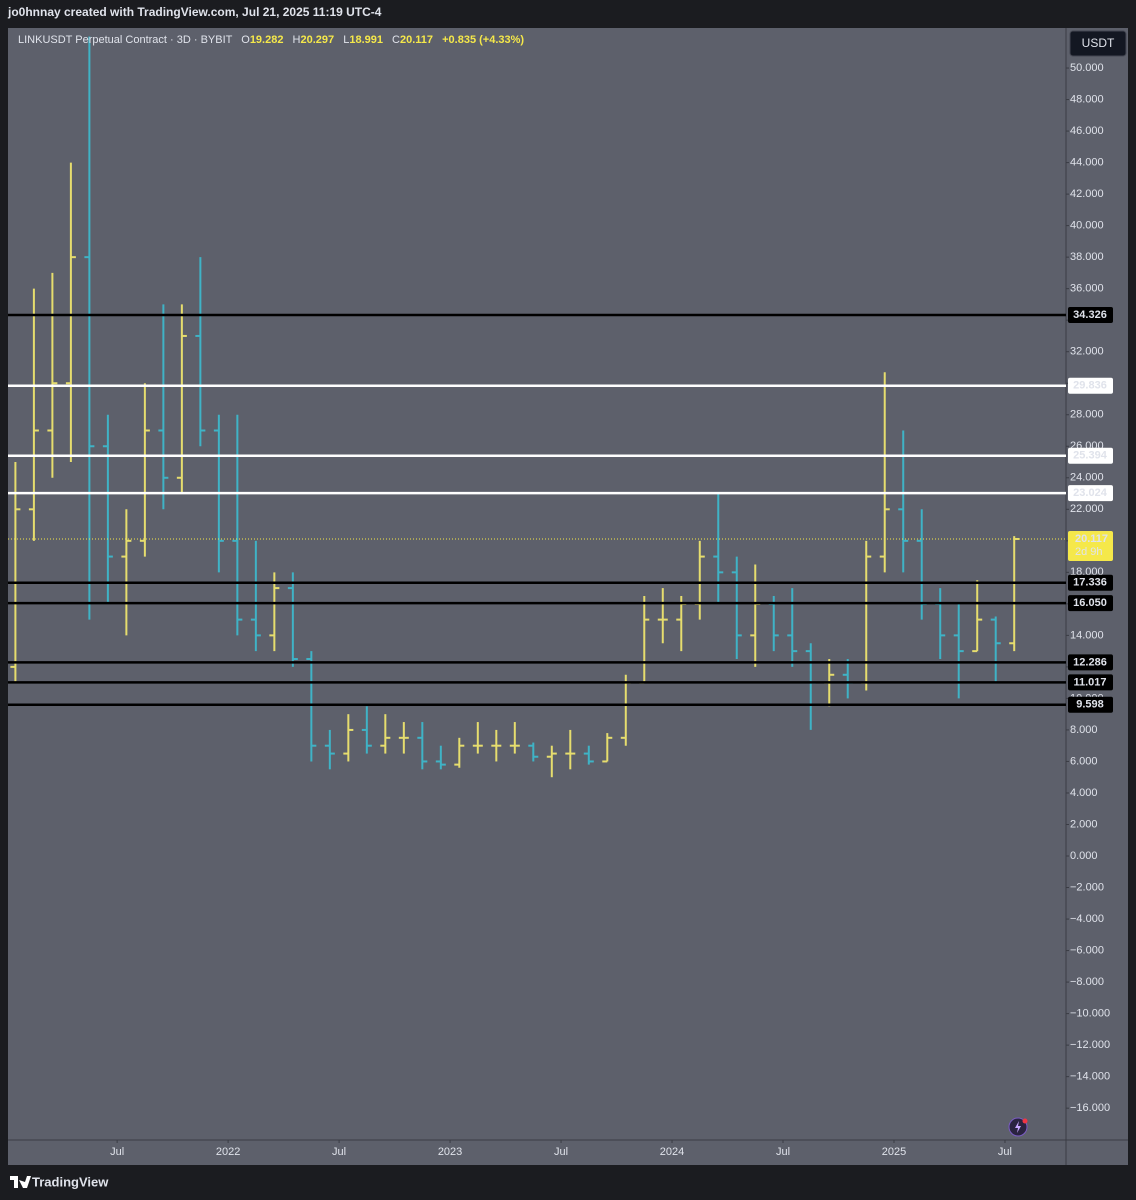  What do you see at coordinates (317, 40) in the screenshot?
I see `high-value: 20.297` at bounding box center [317, 40].